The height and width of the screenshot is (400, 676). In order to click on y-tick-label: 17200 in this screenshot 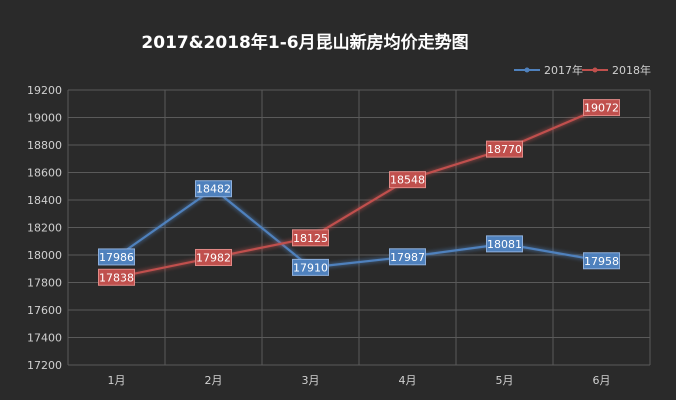, I will do `click(44, 365)`.